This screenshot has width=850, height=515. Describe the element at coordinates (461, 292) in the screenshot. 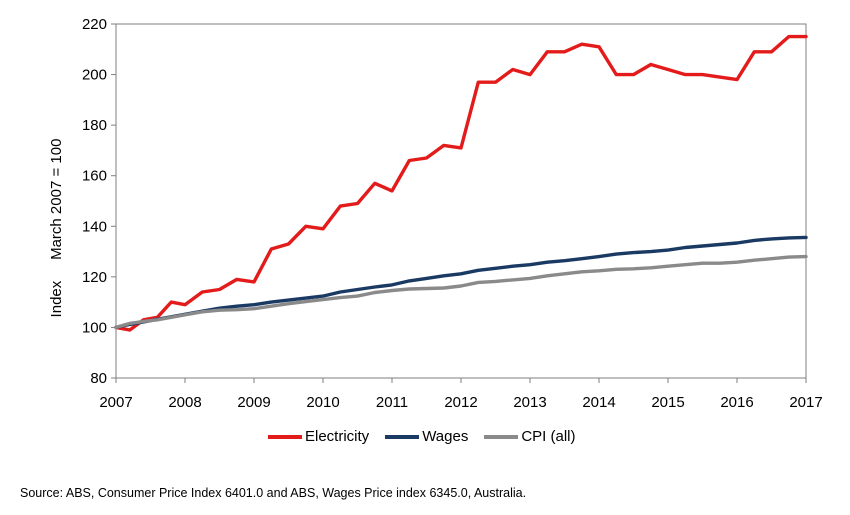

I see `series-line-cpi-all` at that location.